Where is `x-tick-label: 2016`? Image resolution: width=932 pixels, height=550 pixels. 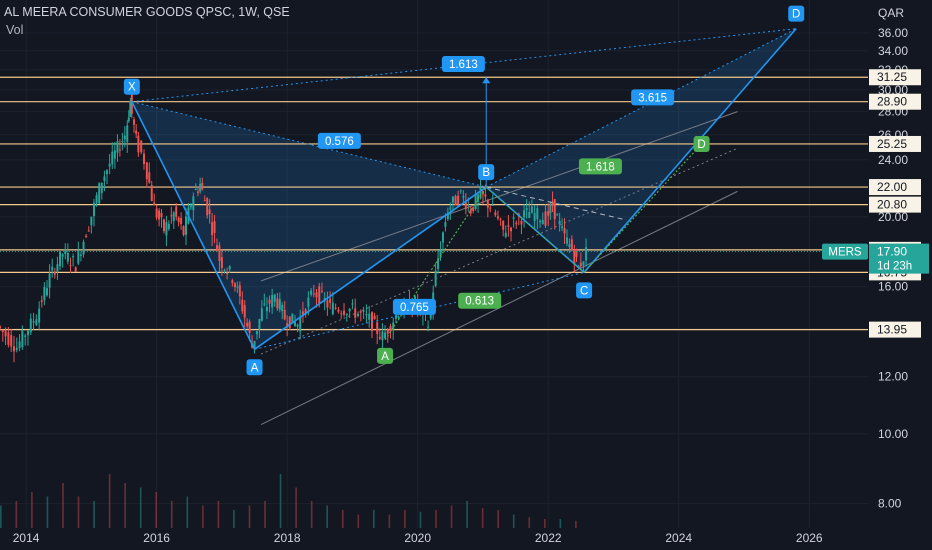
x-tick-label: 2016 is located at coordinates (156, 538).